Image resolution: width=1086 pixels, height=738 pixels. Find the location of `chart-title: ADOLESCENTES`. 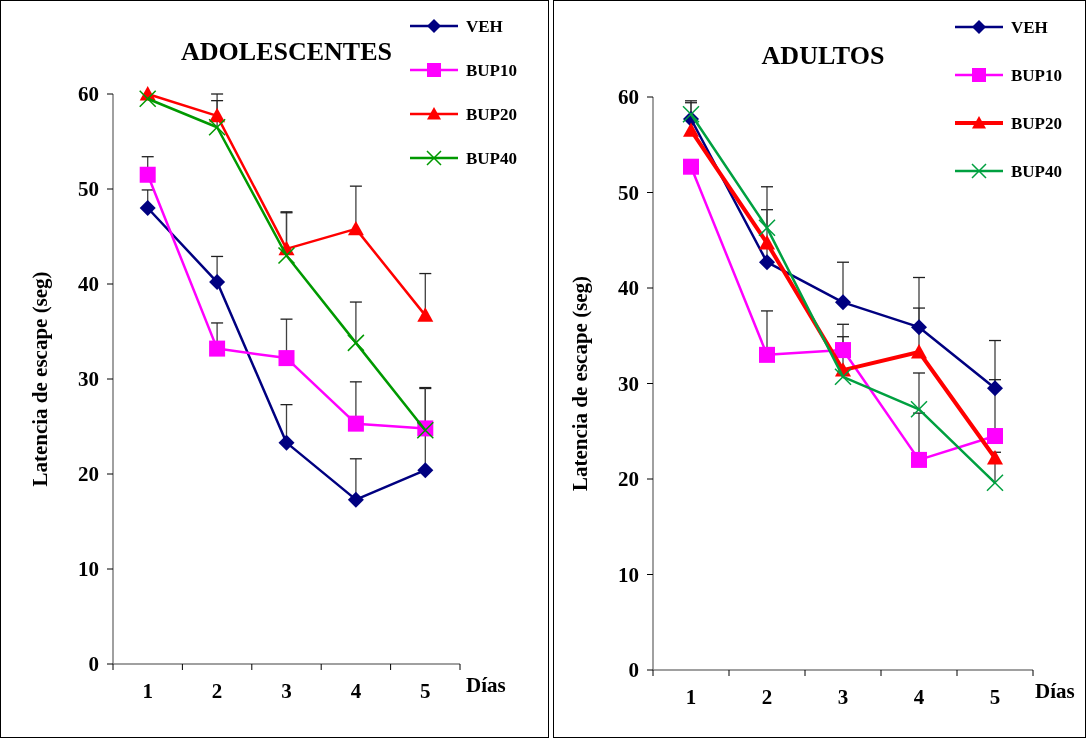

chart-title: ADOLESCENTES is located at coordinates (286, 51).